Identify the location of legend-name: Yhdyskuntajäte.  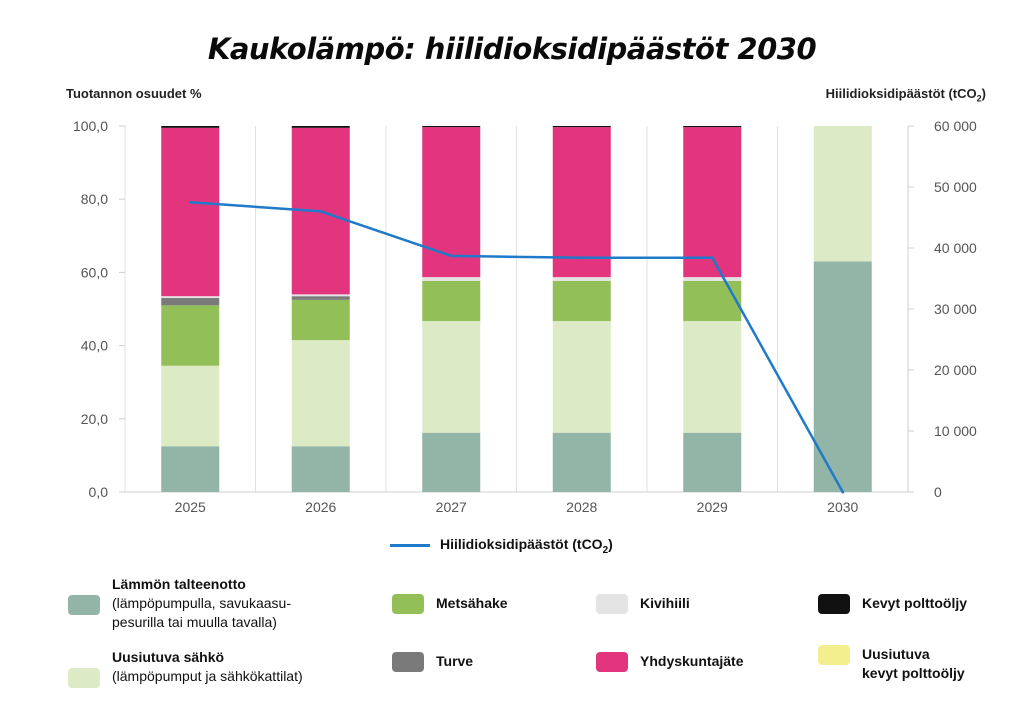
(692, 661).